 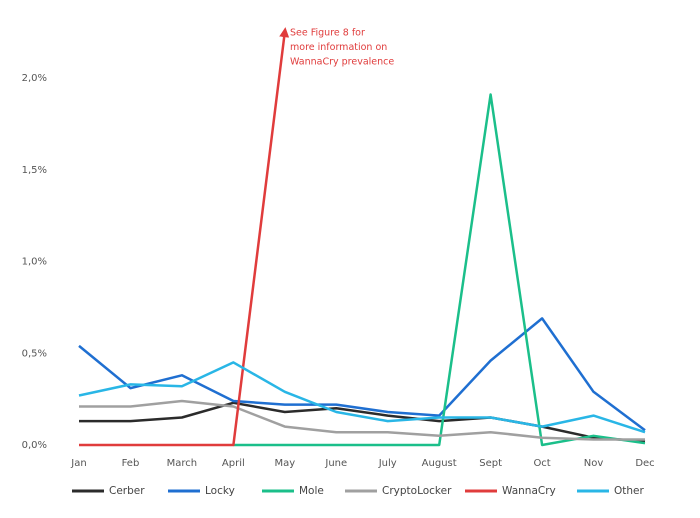 I want to click on x-tick-label: June, so click(x=335, y=463).